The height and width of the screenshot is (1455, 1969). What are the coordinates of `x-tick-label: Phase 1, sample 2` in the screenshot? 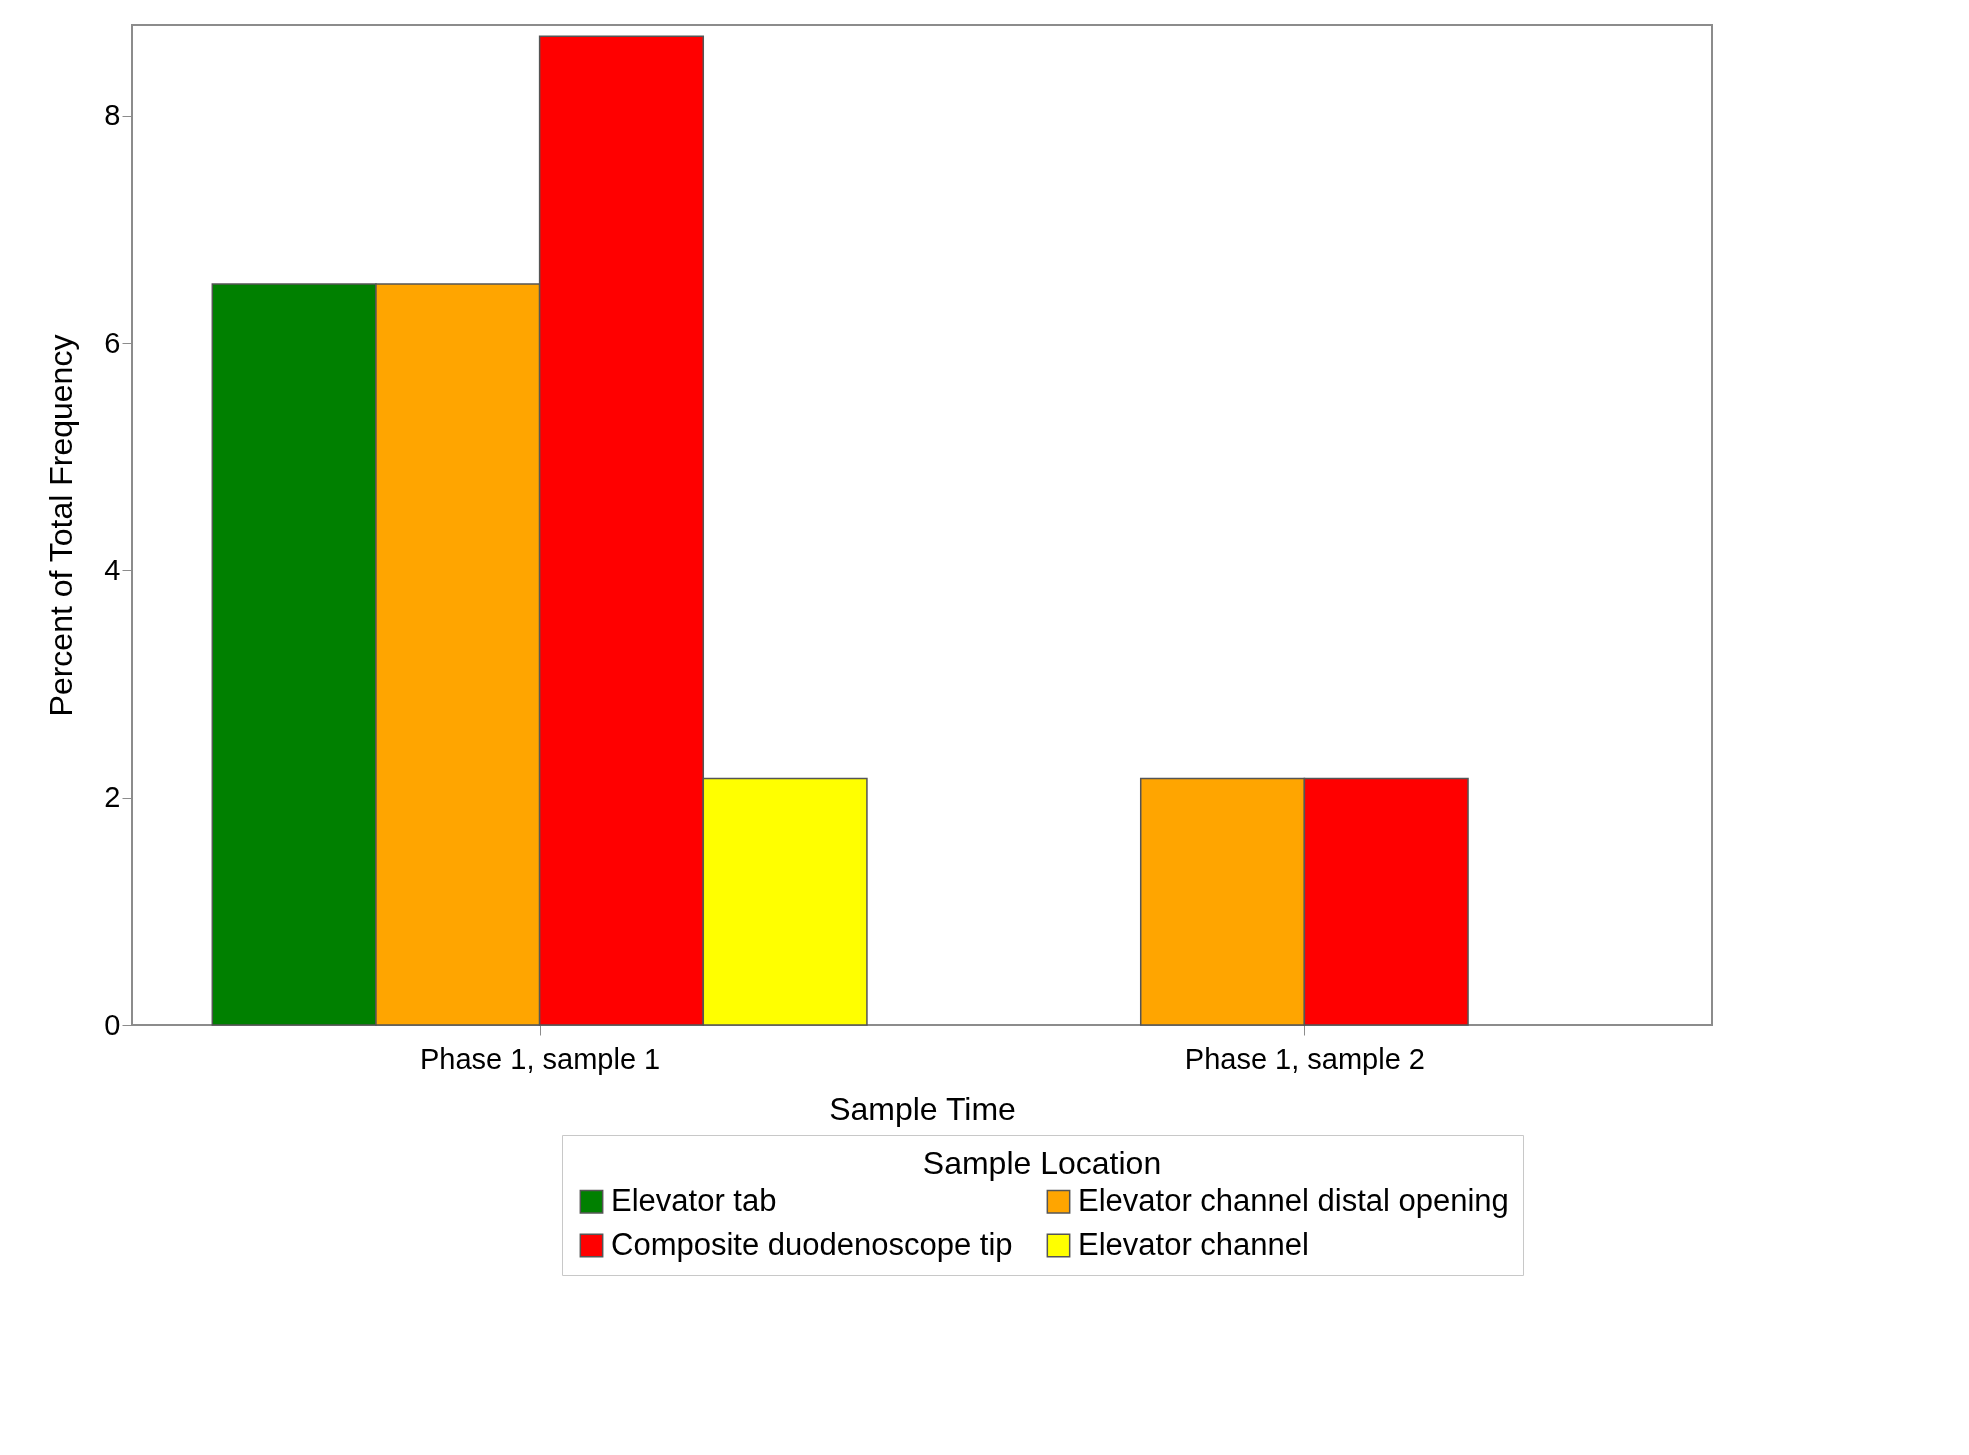 It's located at (1304, 1058).